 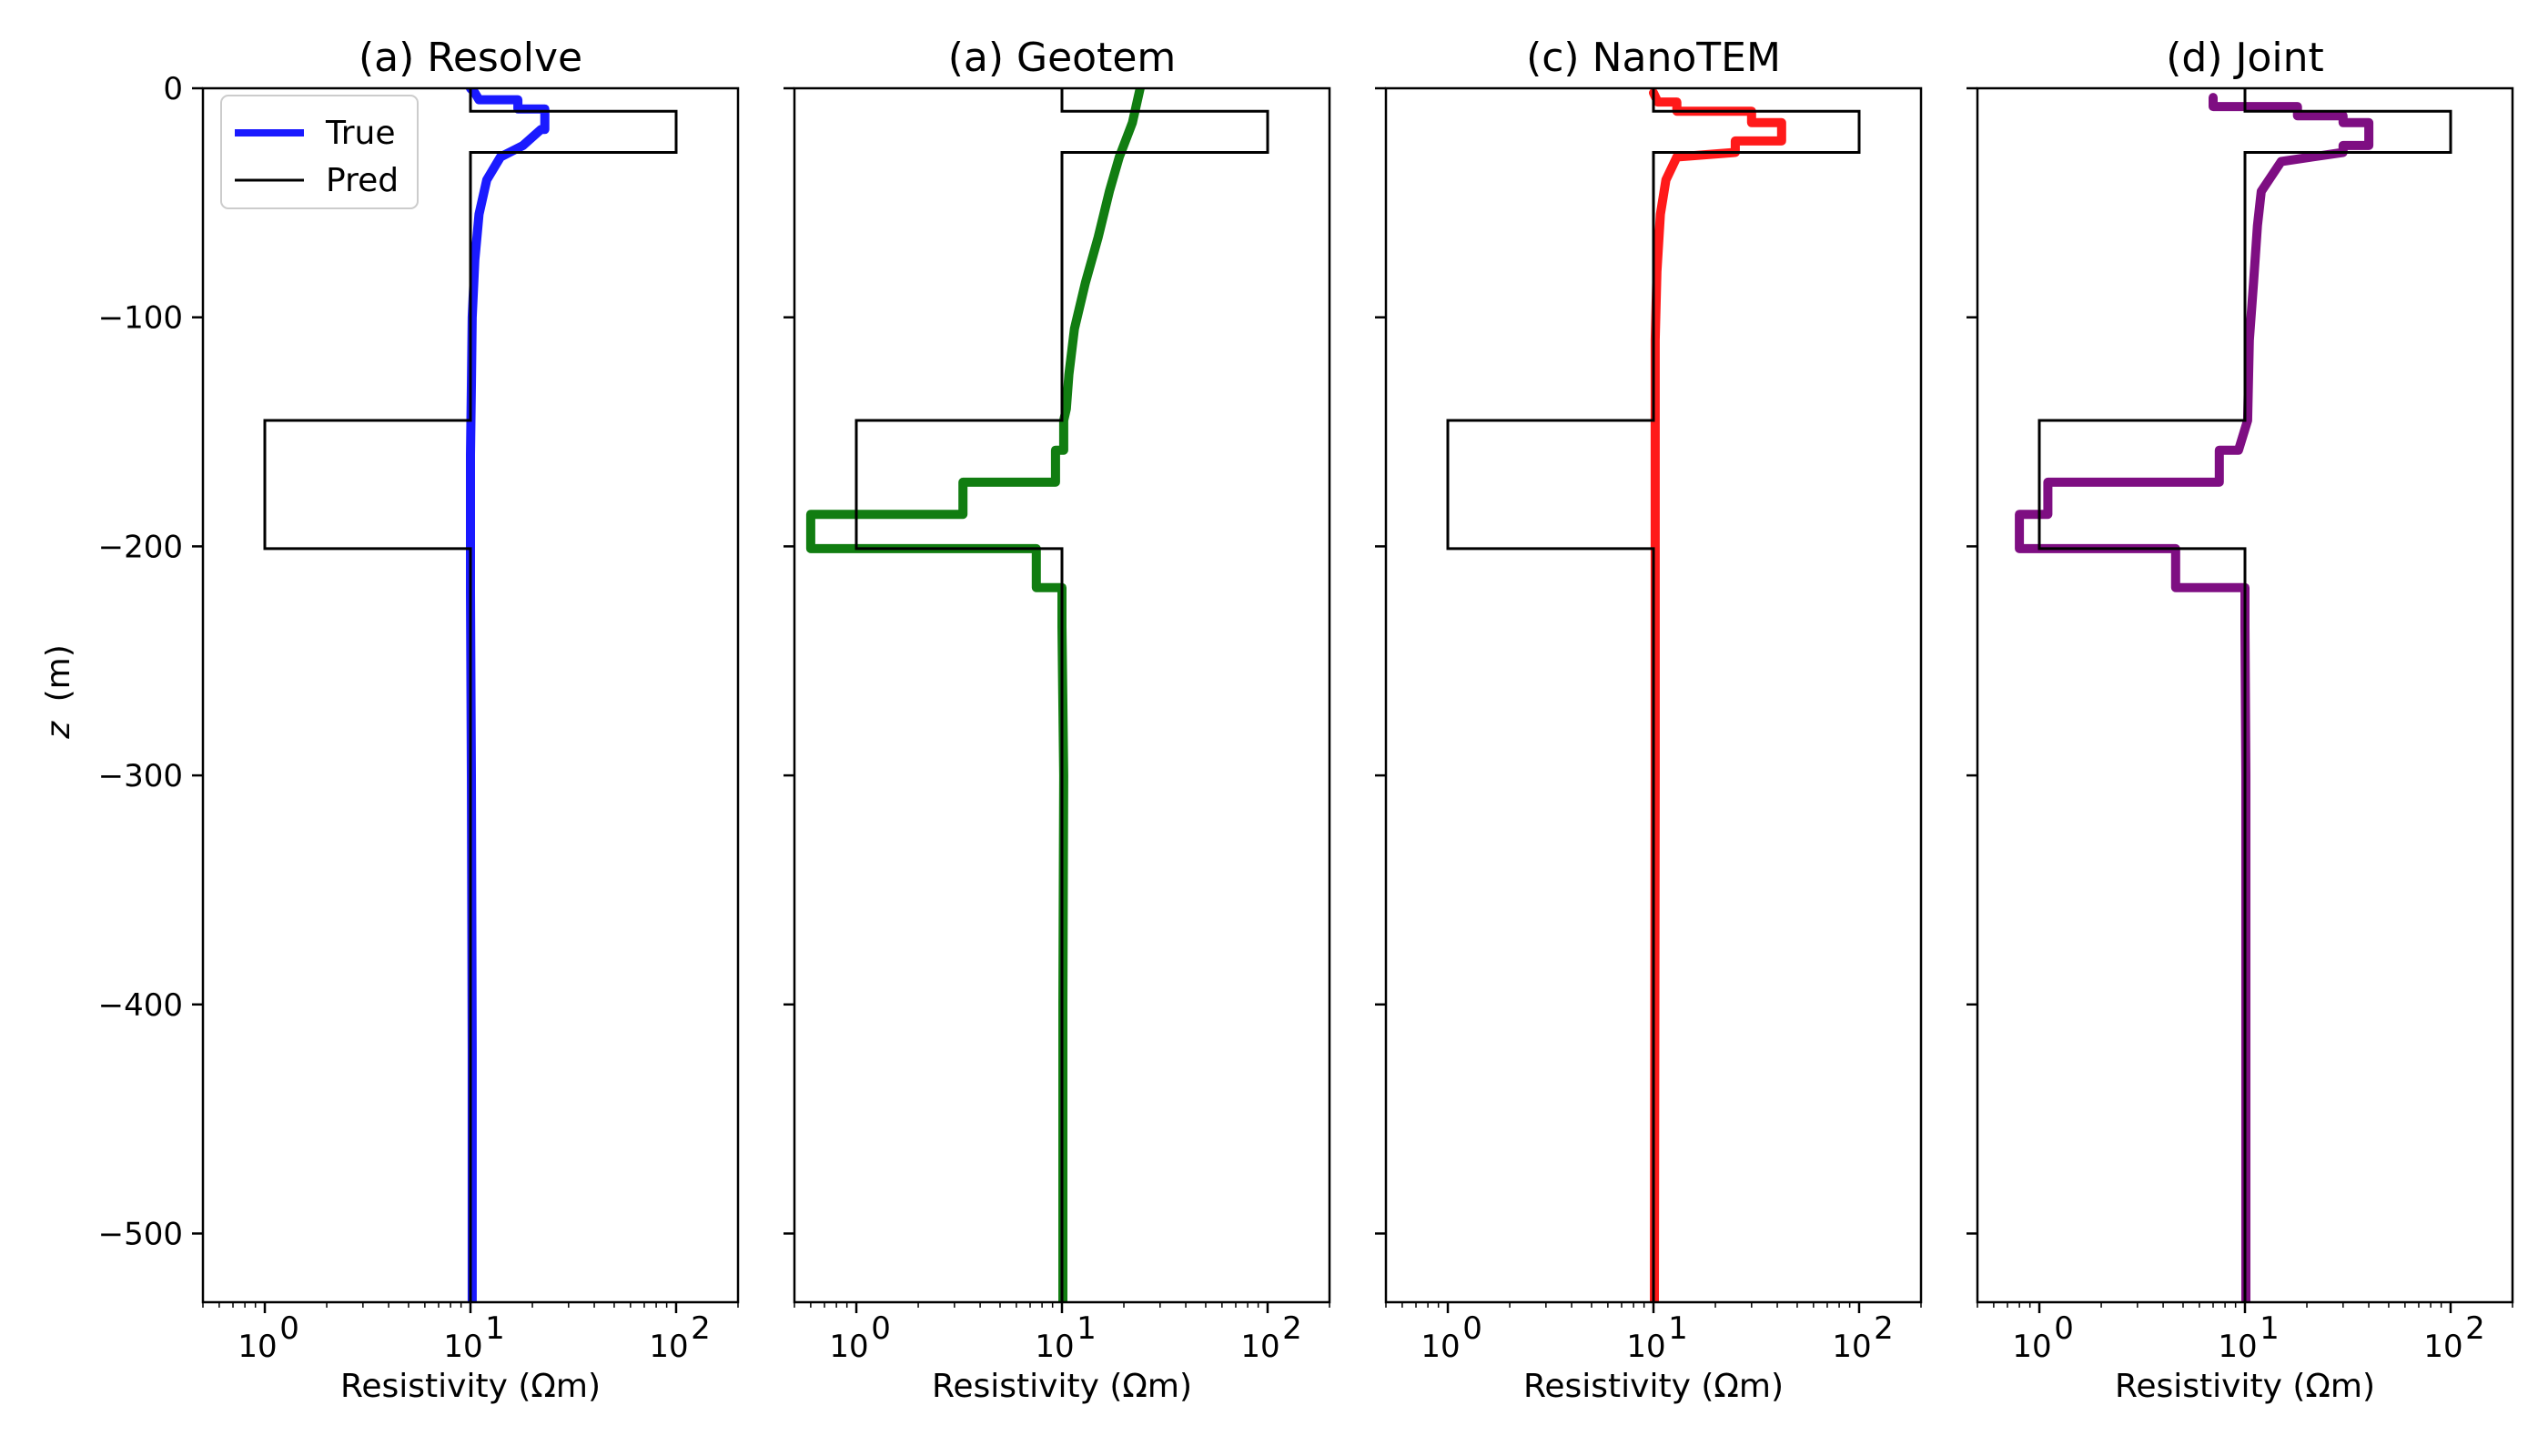 What do you see at coordinates (2064, 1329) in the screenshot?
I see `x-tick-exponent-d-joint: 0` at bounding box center [2064, 1329].